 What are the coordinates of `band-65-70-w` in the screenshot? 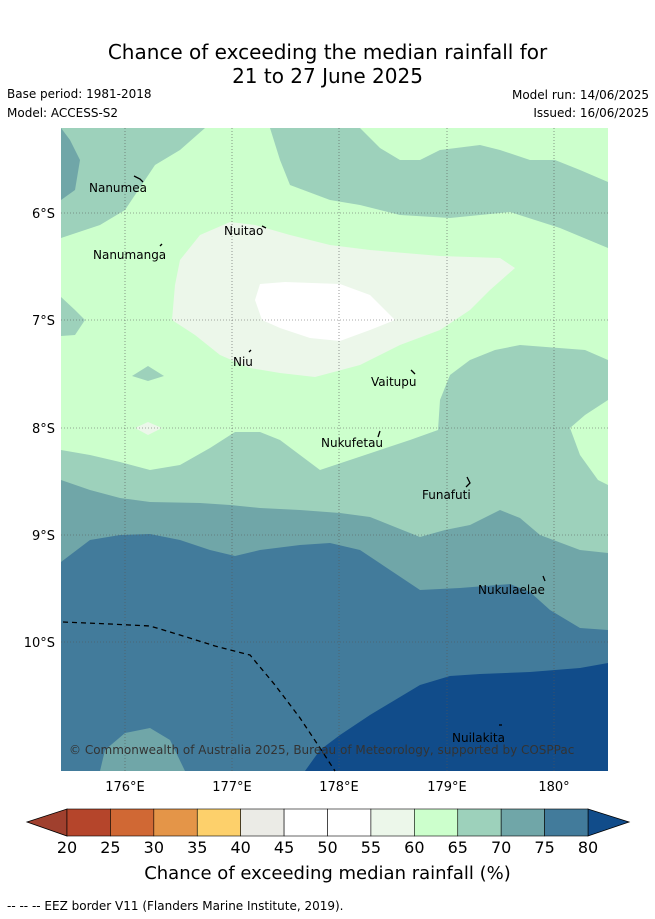 It's located at (73, 316).